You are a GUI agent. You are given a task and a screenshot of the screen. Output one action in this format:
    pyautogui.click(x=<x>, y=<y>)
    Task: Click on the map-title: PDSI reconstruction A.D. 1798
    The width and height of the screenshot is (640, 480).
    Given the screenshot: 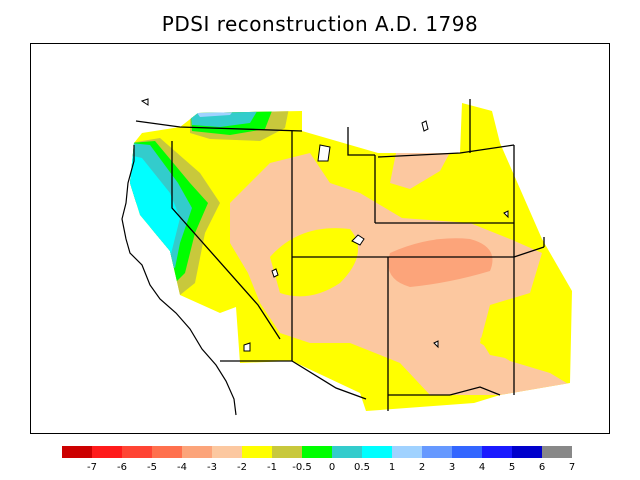 What is the action you would take?
    pyautogui.click(x=320, y=24)
    